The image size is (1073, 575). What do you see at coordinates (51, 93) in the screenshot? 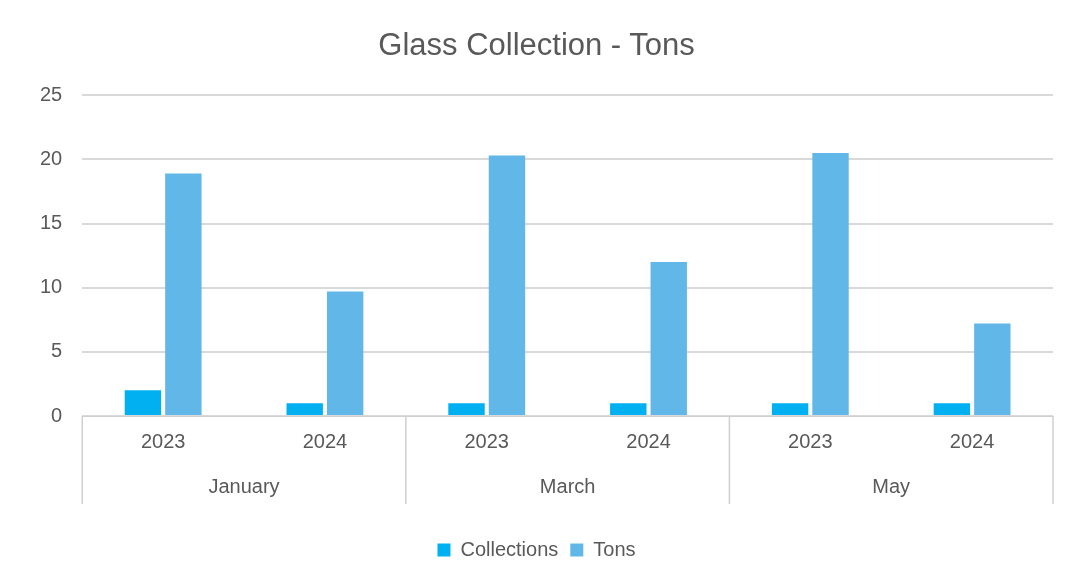
I see `y-tick-label: 25` at bounding box center [51, 93].